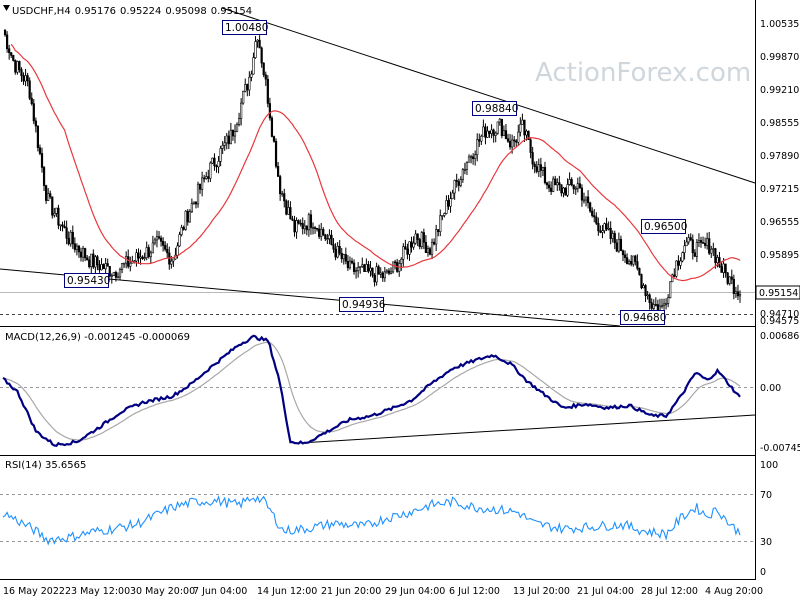  Describe the element at coordinates (643, 73) in the screenshot. I see `watermark-text: ActionForex.com` at that location.